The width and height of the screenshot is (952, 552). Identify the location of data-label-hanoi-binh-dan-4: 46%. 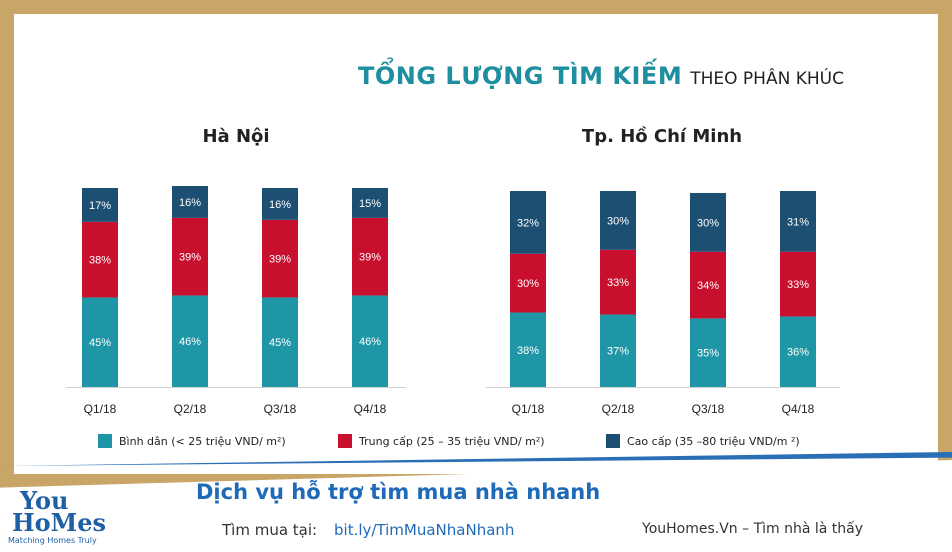
(370, 342).